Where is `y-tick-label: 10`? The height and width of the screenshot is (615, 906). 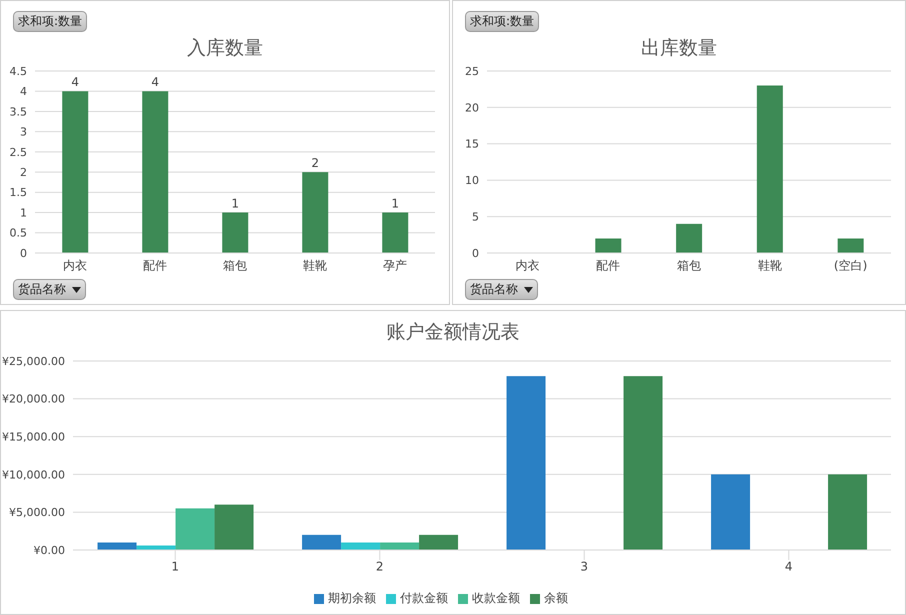
y-tick-label: 10 is located at coordinates (472, 181).